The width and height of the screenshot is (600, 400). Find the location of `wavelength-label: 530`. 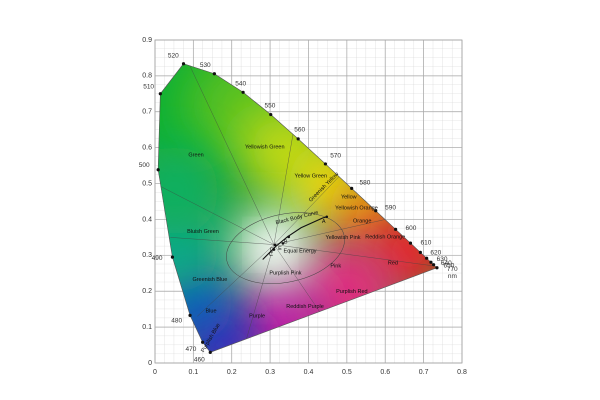

wavelength-label: 530 is located at coordinates (205, 65).